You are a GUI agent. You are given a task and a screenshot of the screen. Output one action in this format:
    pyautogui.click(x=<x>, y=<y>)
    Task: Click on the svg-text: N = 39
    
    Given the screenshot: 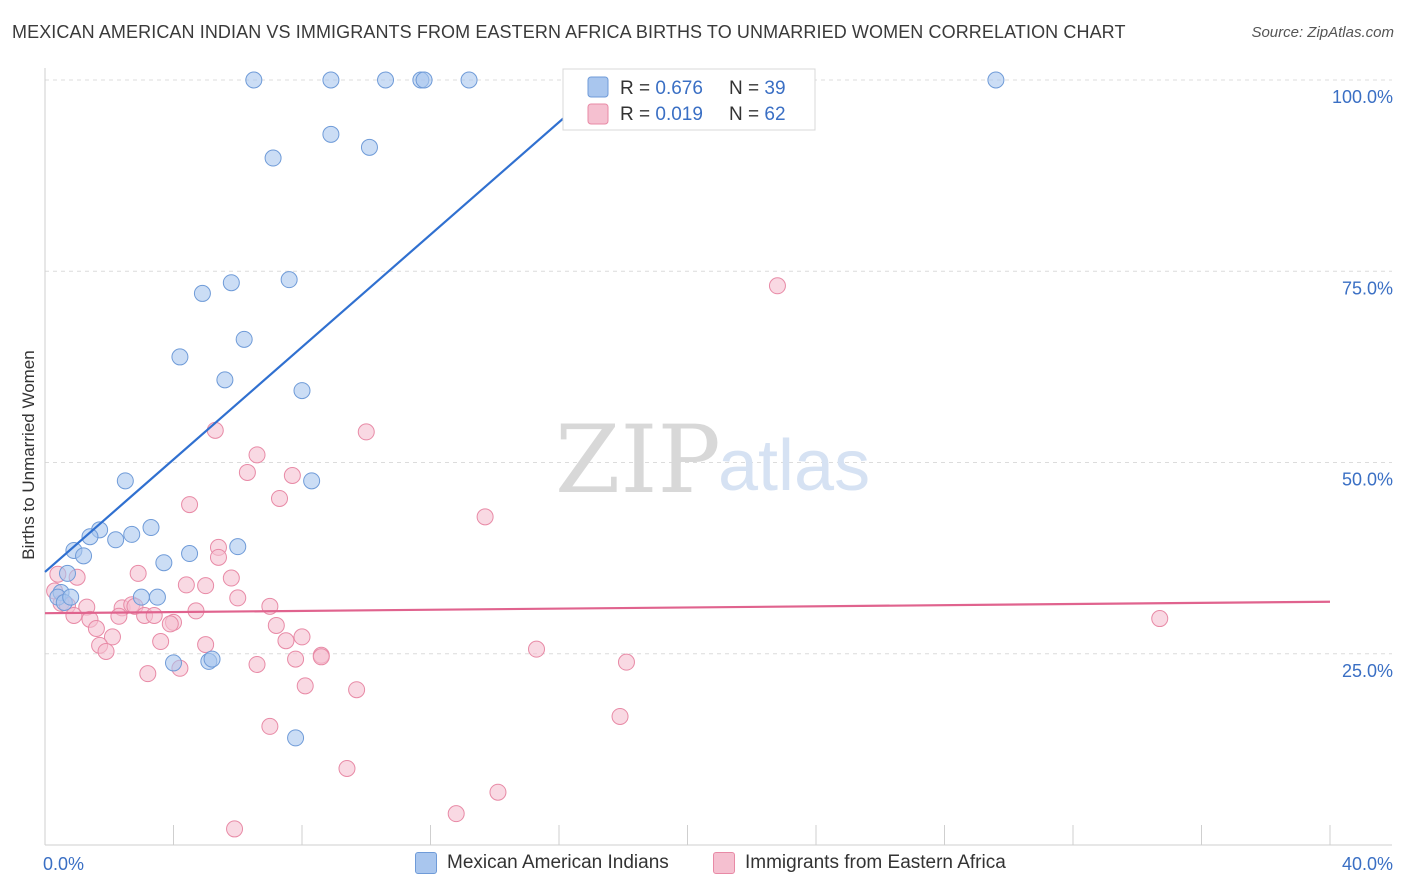 What is the action you would take?
    pyautogui.click(x=757, y=88)
    